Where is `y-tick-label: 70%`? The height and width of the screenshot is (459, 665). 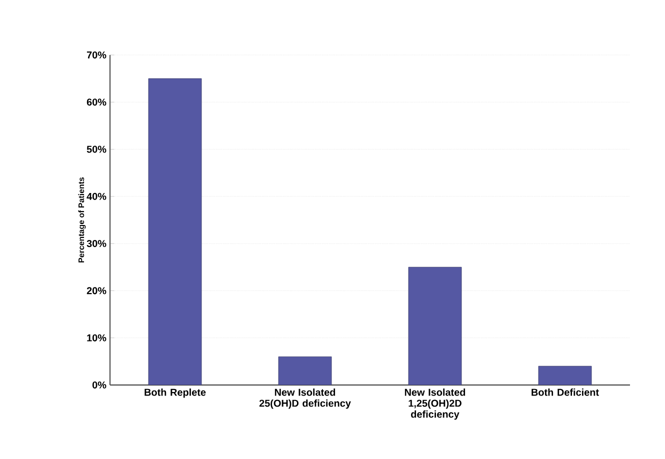 y-tick-label: 70% is located at coordinates (96, 55).